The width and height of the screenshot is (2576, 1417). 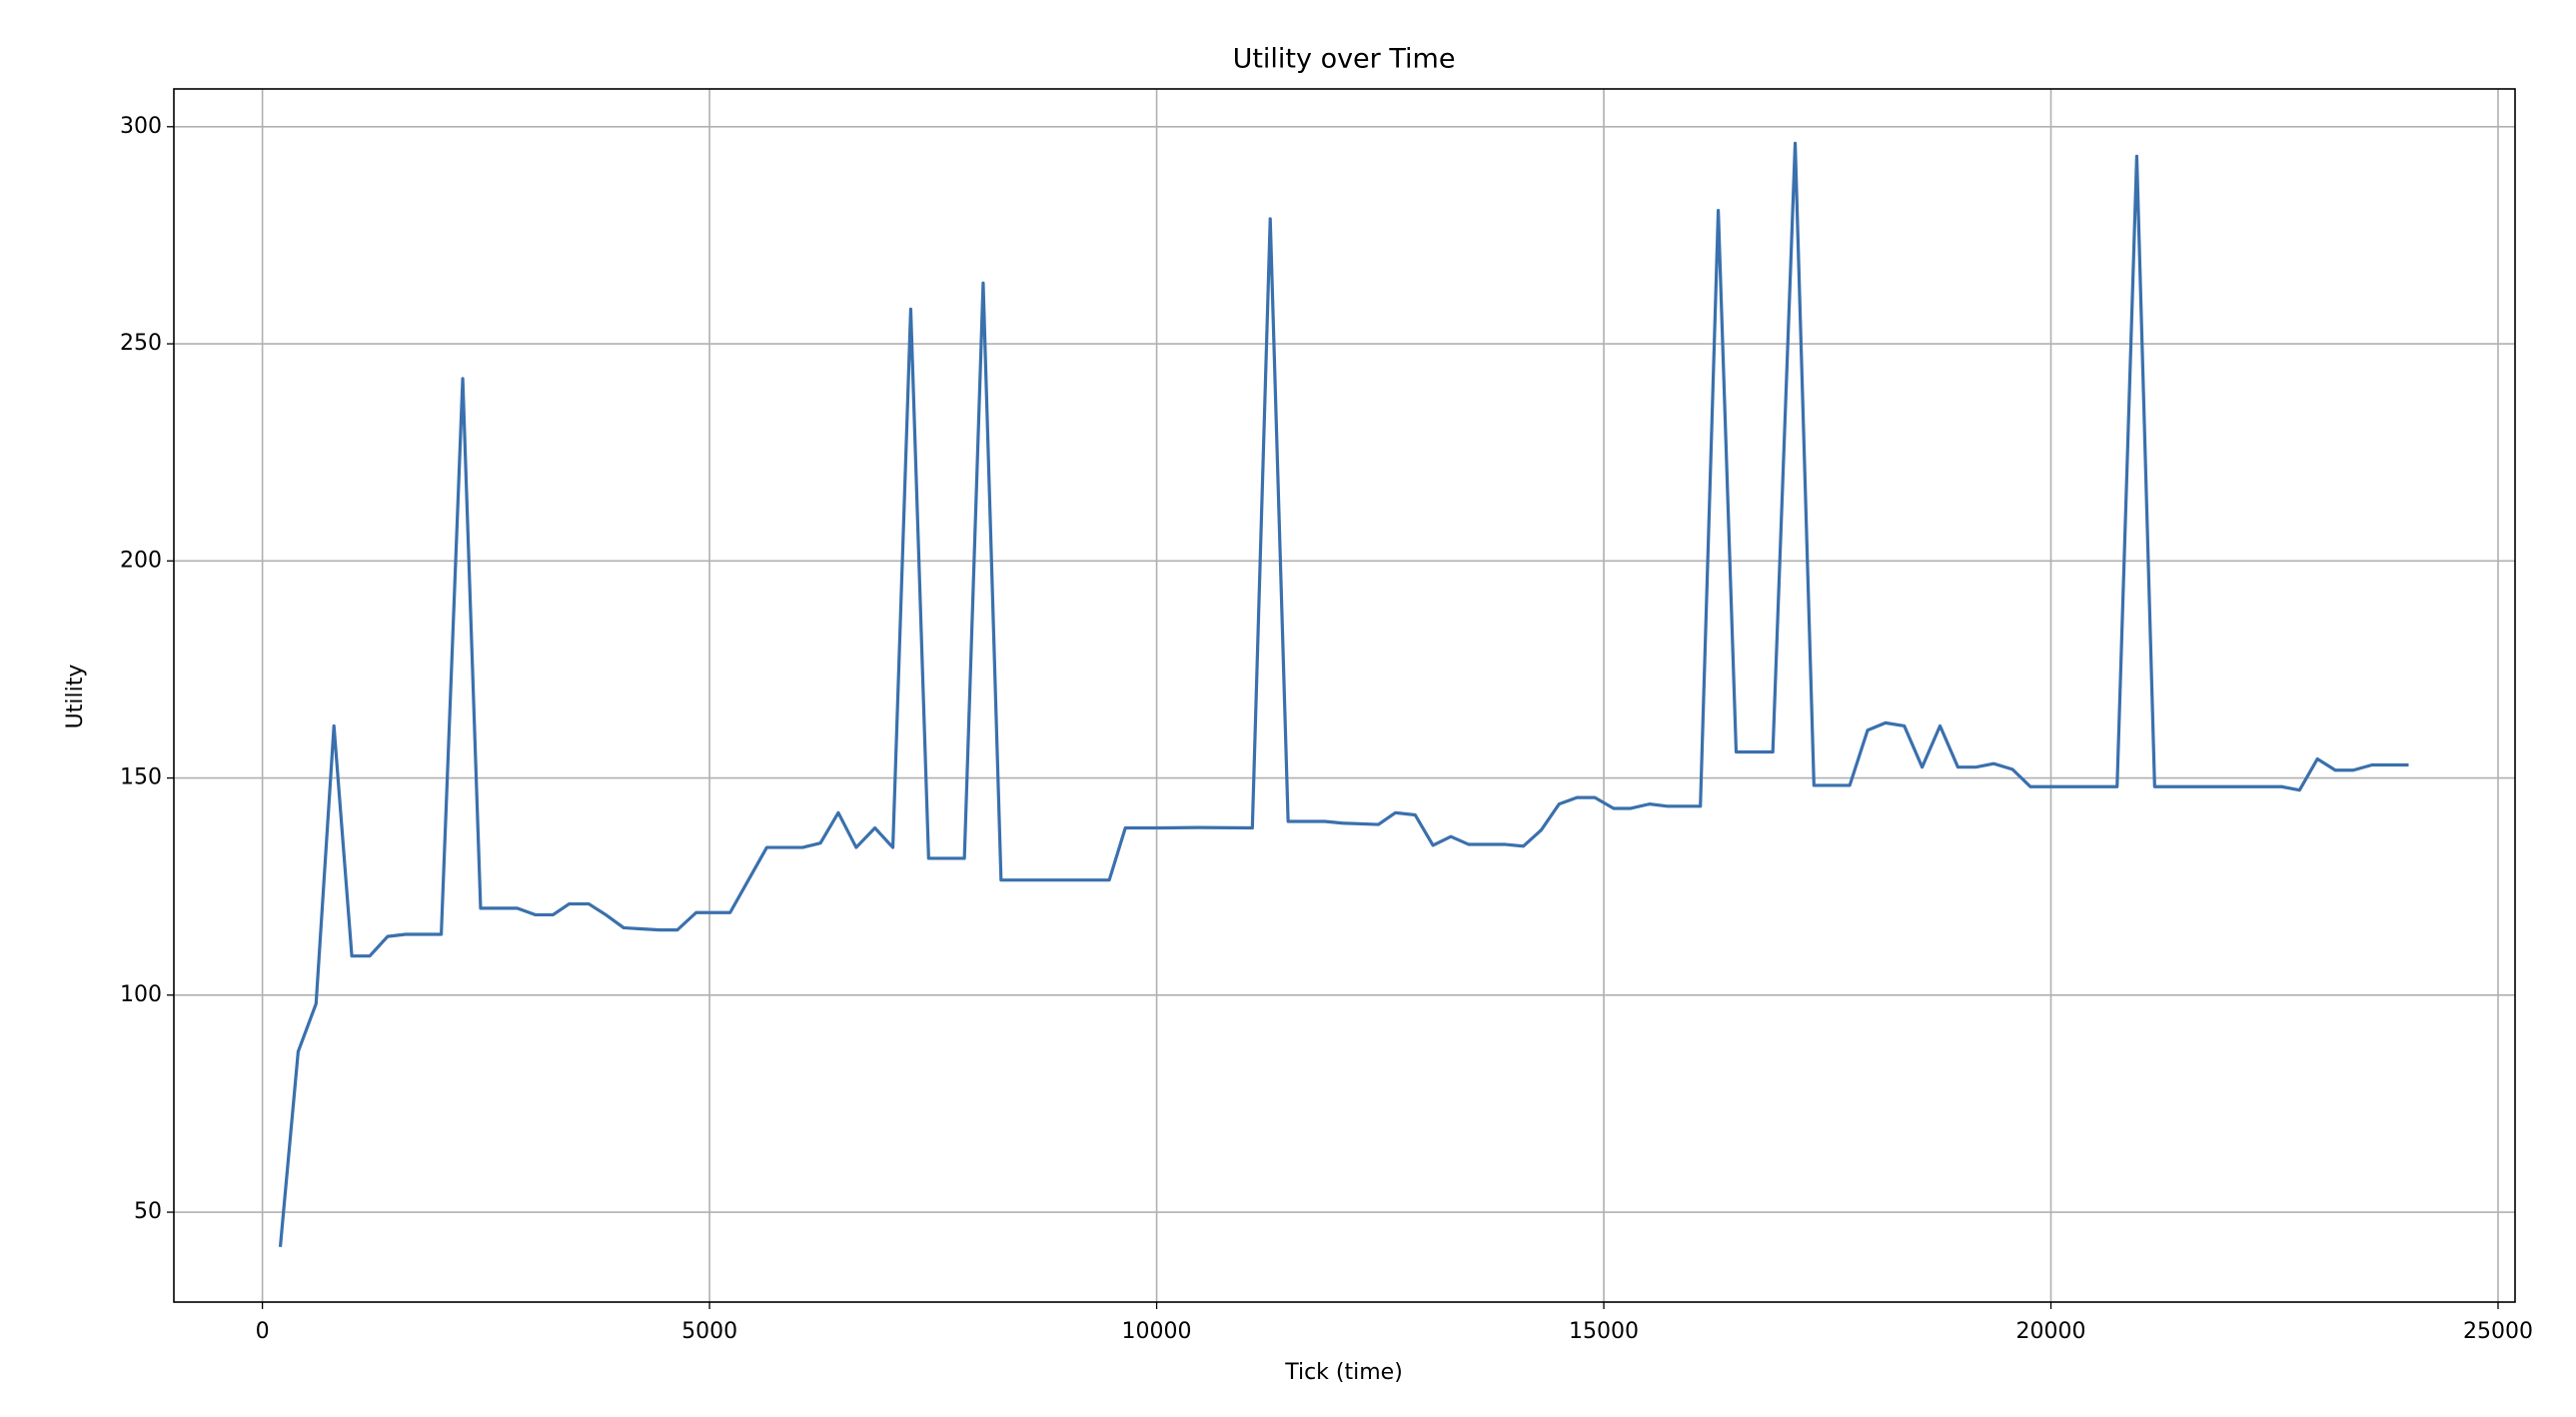 What do you see at coordinates (709, 1331) in the screenshot?
I see `x-tick-label: 5000` at bounding box center [709, 1331].